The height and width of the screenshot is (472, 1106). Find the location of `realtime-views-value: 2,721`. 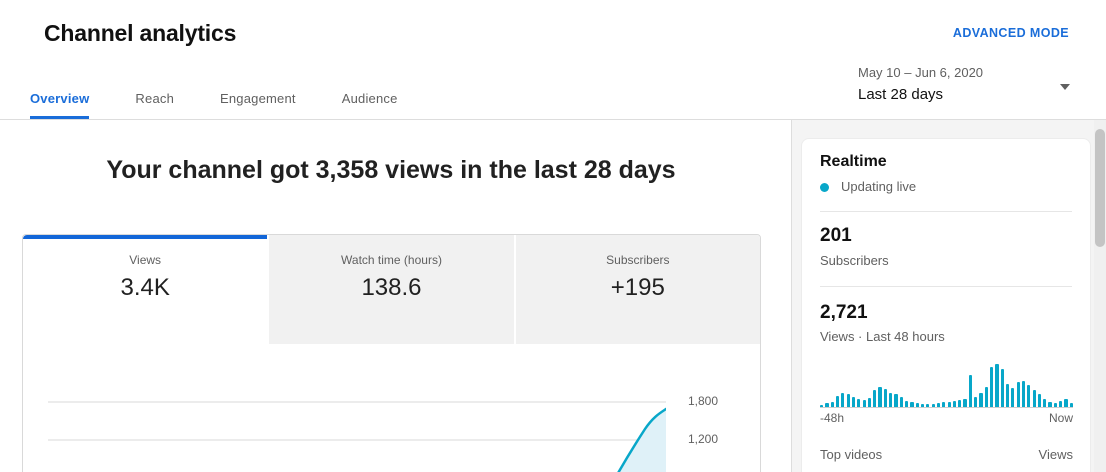

realtime-views-value: 2,721 is located at coordinates (844, 312).